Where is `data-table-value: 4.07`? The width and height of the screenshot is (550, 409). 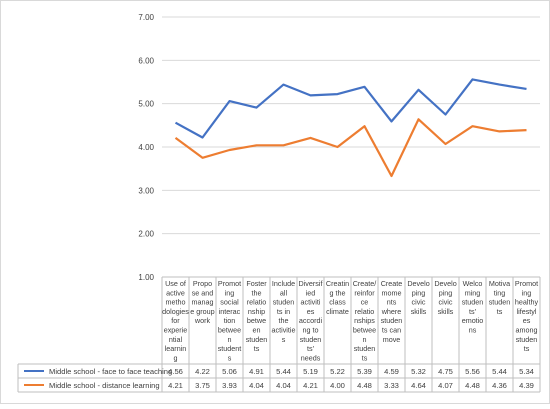 data-table-value: 4.07 is located at coordinates (445, 385).